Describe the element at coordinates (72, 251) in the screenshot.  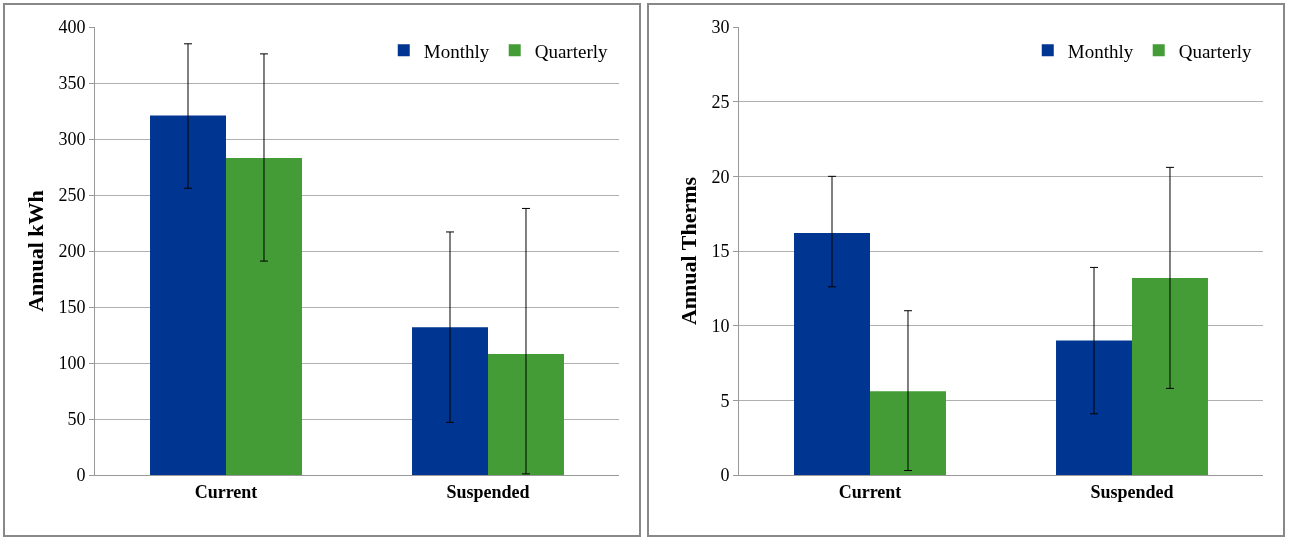
I see `y-tick-label: 200` at that location.